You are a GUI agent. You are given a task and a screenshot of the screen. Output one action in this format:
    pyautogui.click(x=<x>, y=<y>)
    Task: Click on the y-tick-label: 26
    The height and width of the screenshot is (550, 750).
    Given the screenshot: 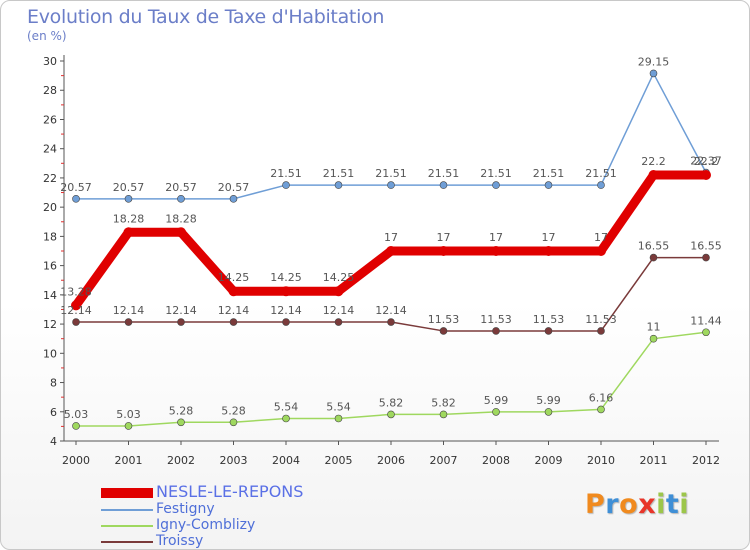 What is the action you would take?
    pyautogui.click(x=50, y=119)
    